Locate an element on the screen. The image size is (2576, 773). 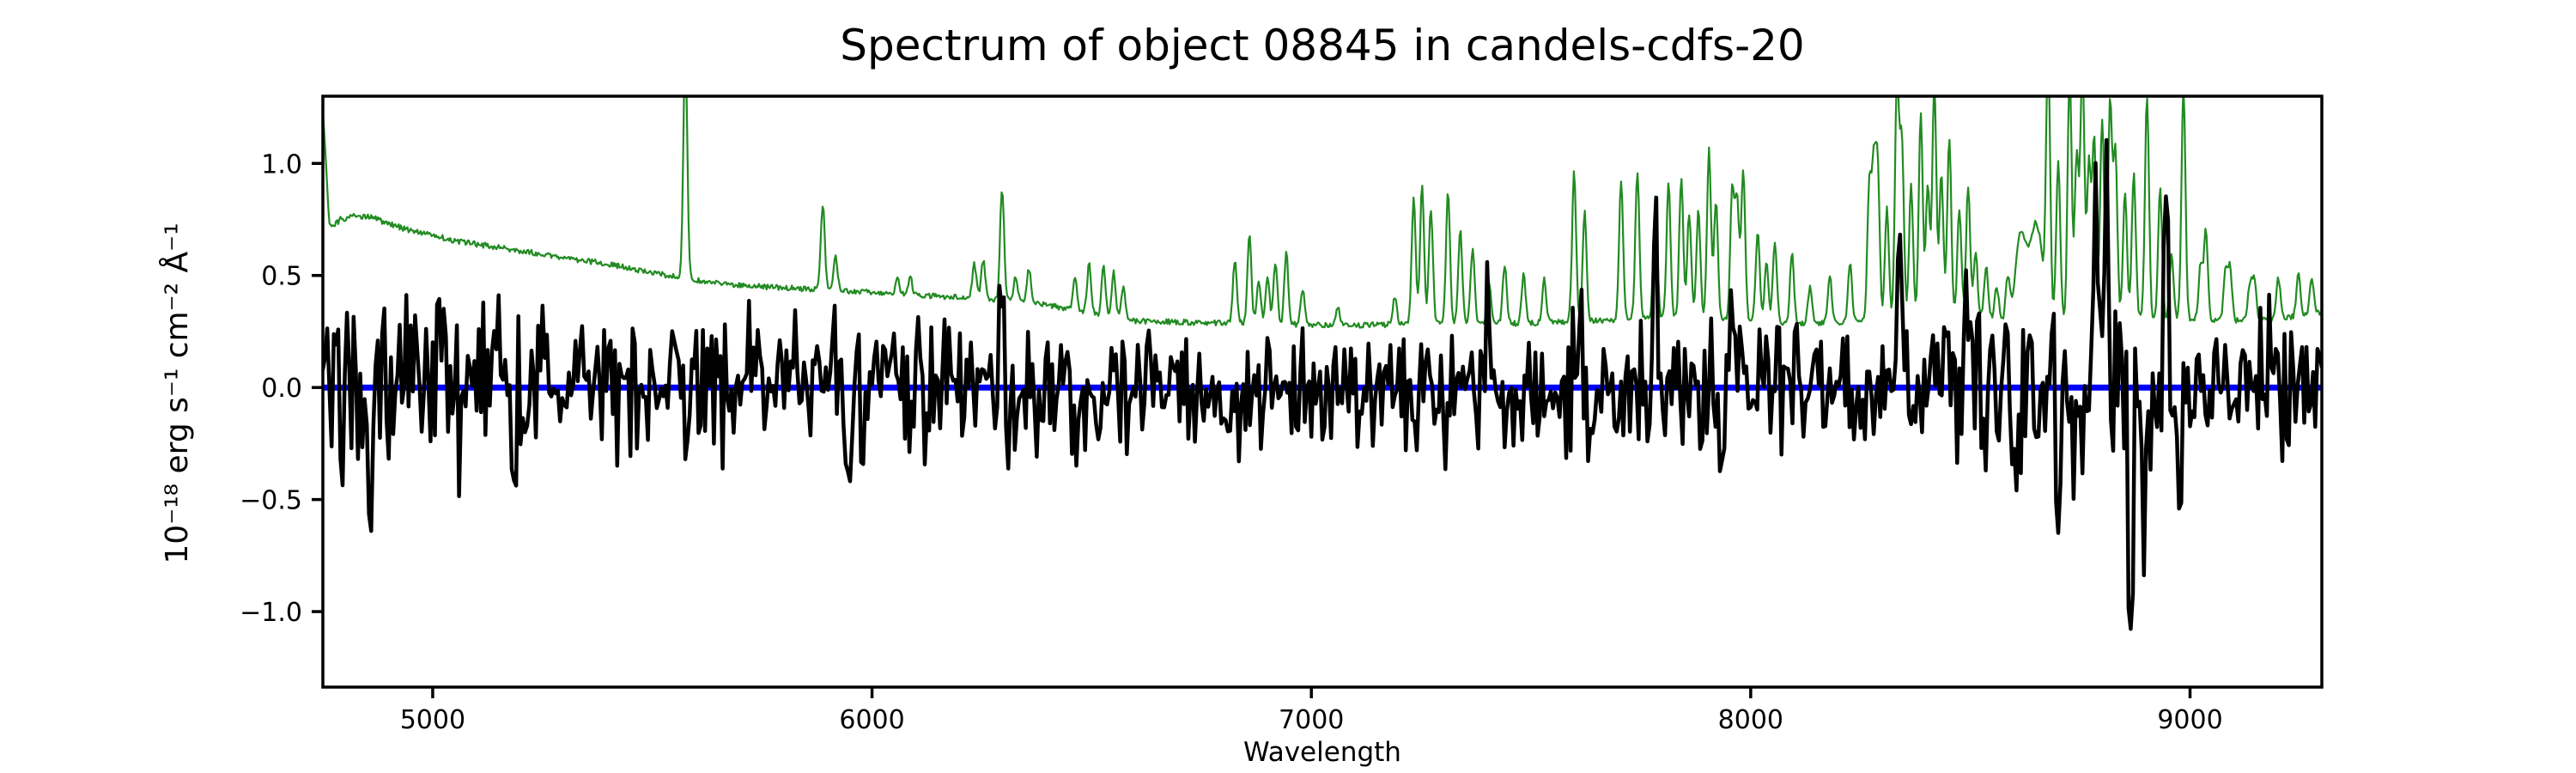
x-tick-label: 6000 is located at coordinates (872, 720).